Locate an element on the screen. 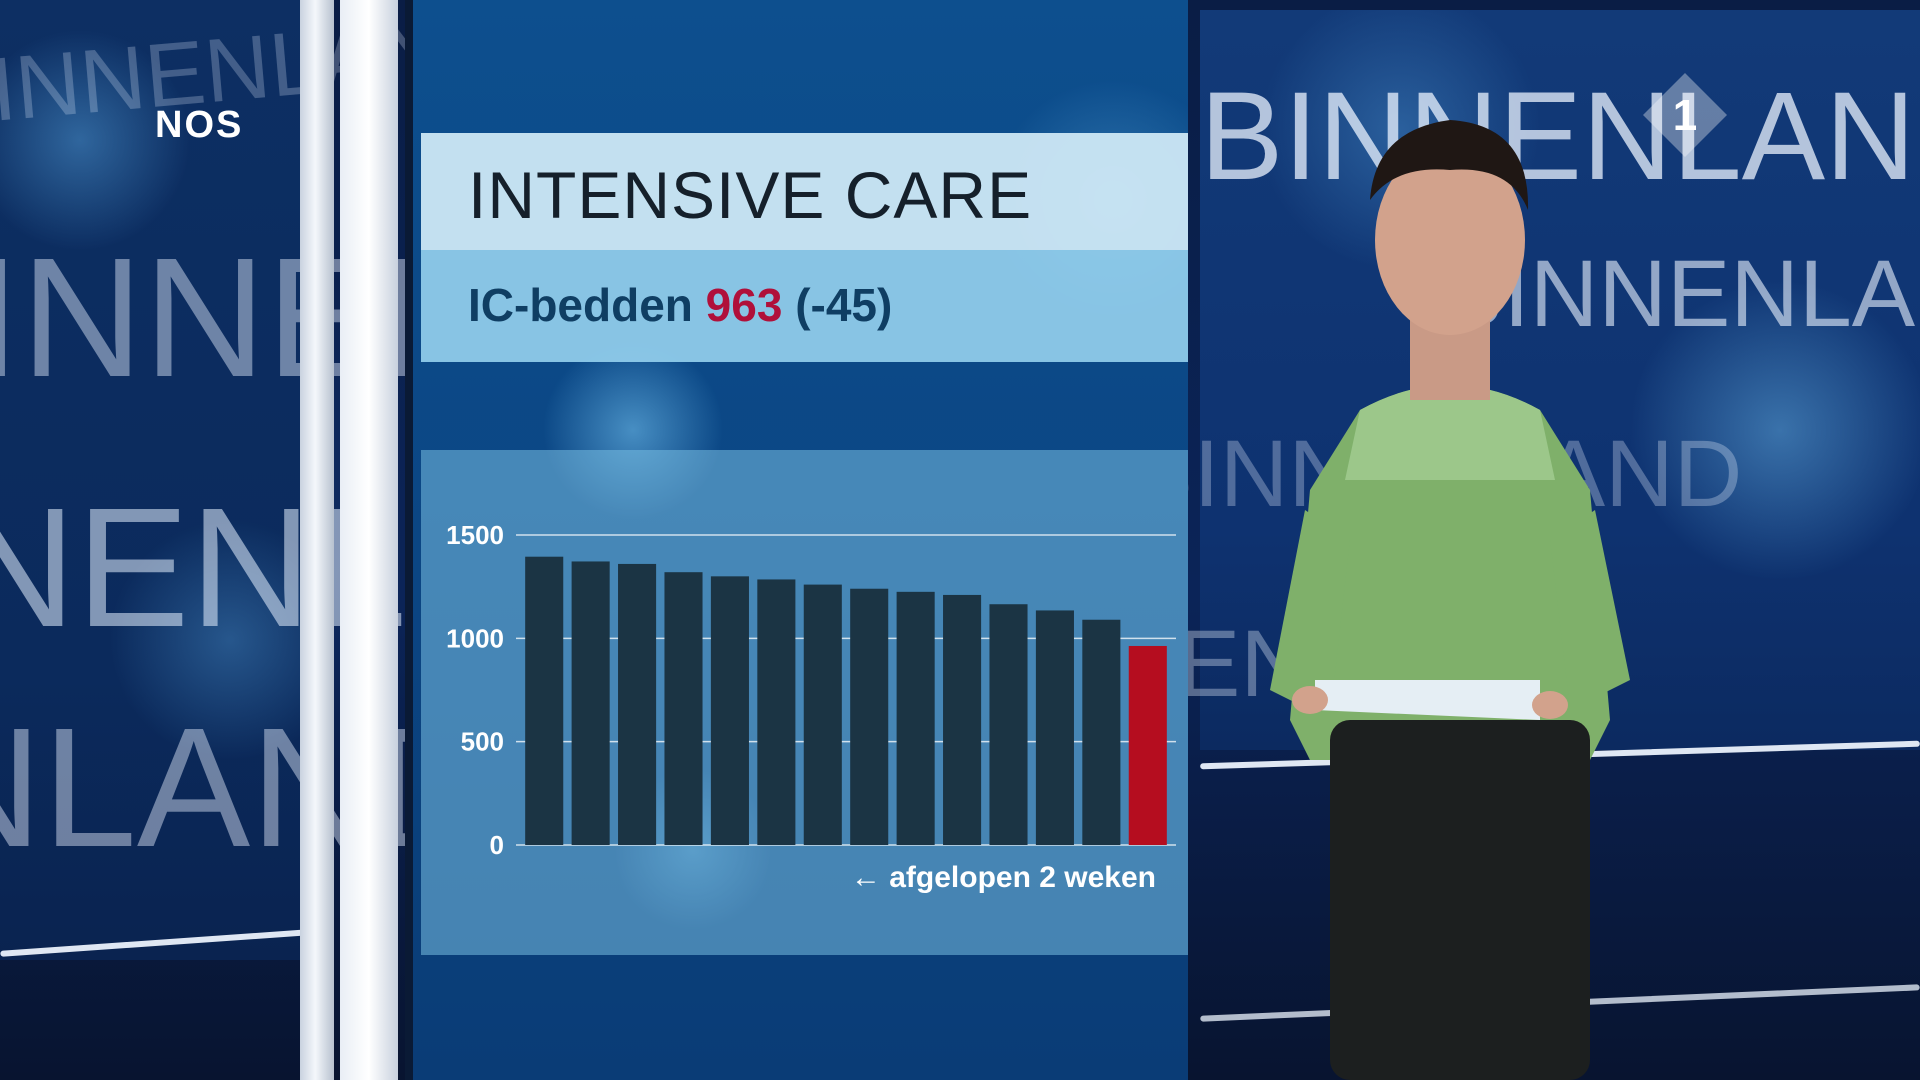 The width and height of the screenshot is (1920, 1080). ic-bed-count: IC-bedden 963 (-45) is located at coordinates (680, 305).